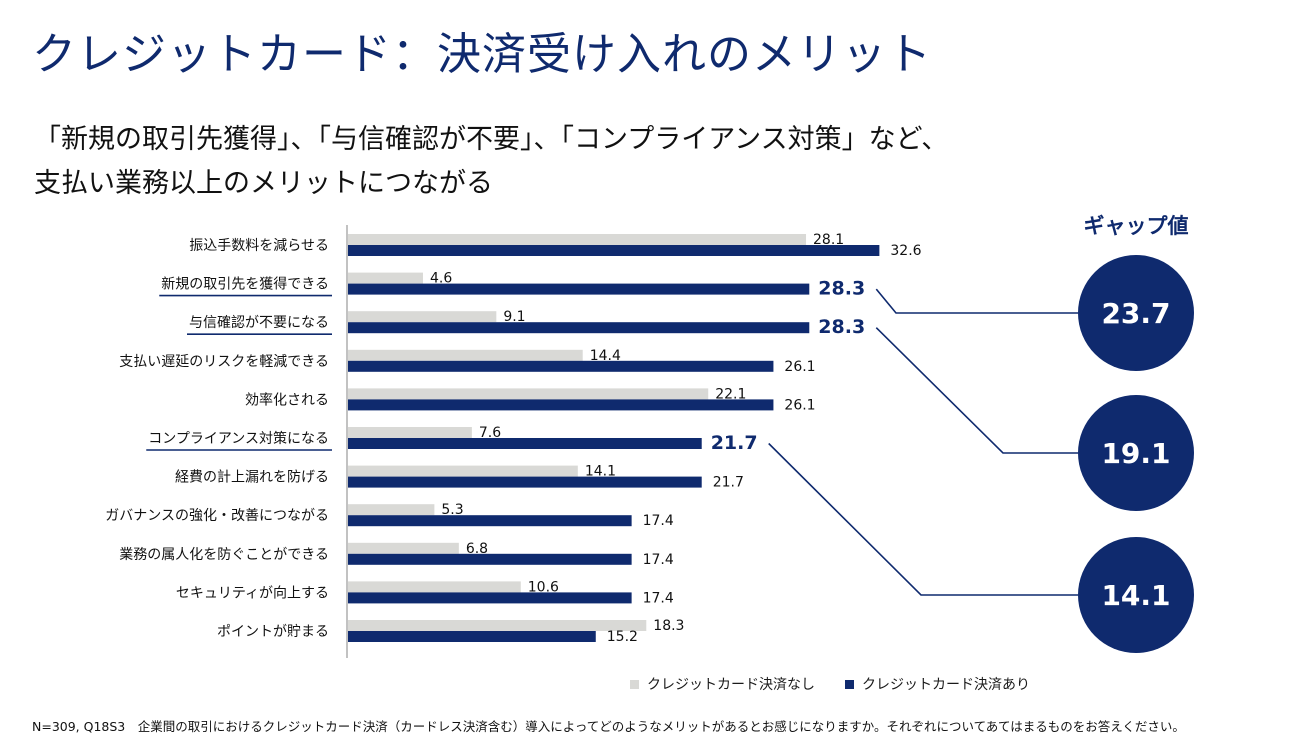 This screenshot has height=743, width=1299. What do you see at coordinates (828, 240) in the screenshot?
I see `value-label-without: 28.1` at bounding box center [828, 240].